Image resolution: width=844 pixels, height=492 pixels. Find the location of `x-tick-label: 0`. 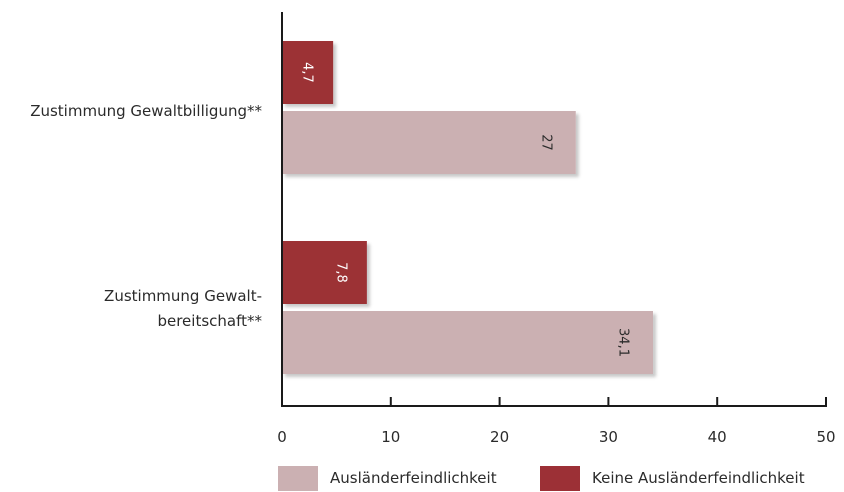

x-tick-label: 0 is located at coordinates (282, 437).